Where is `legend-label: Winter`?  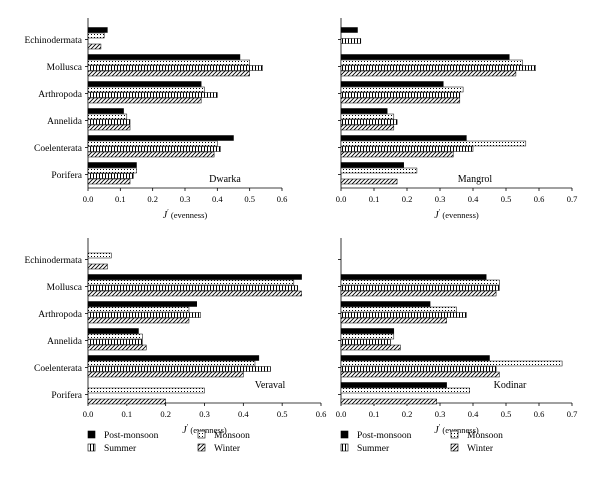
legend-label: Winter is located at coordinates (480, 449).